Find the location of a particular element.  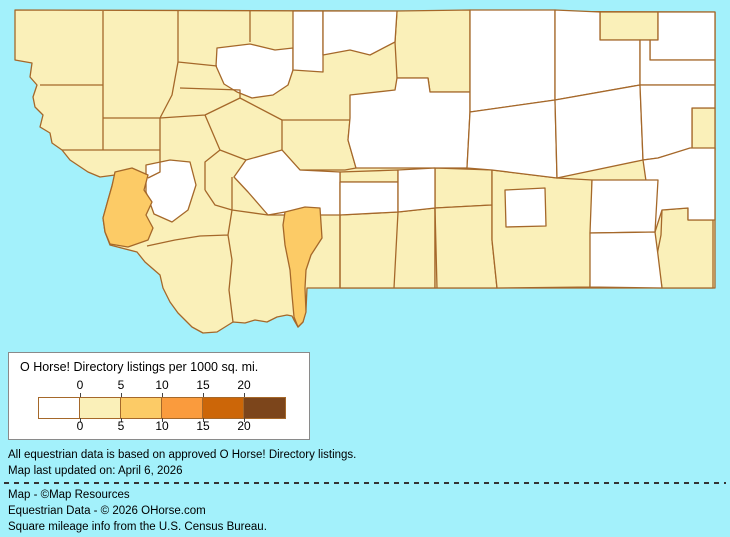

dashed-separator is located at coordinates (365, 483).